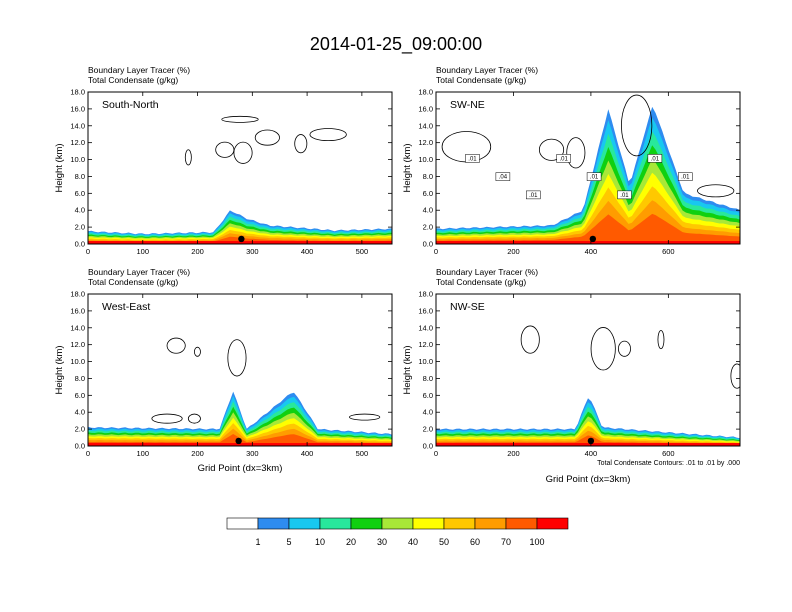 This screenshot has height=612, width=792. I want to click on colorbar-label: 5, so click(288, 542).